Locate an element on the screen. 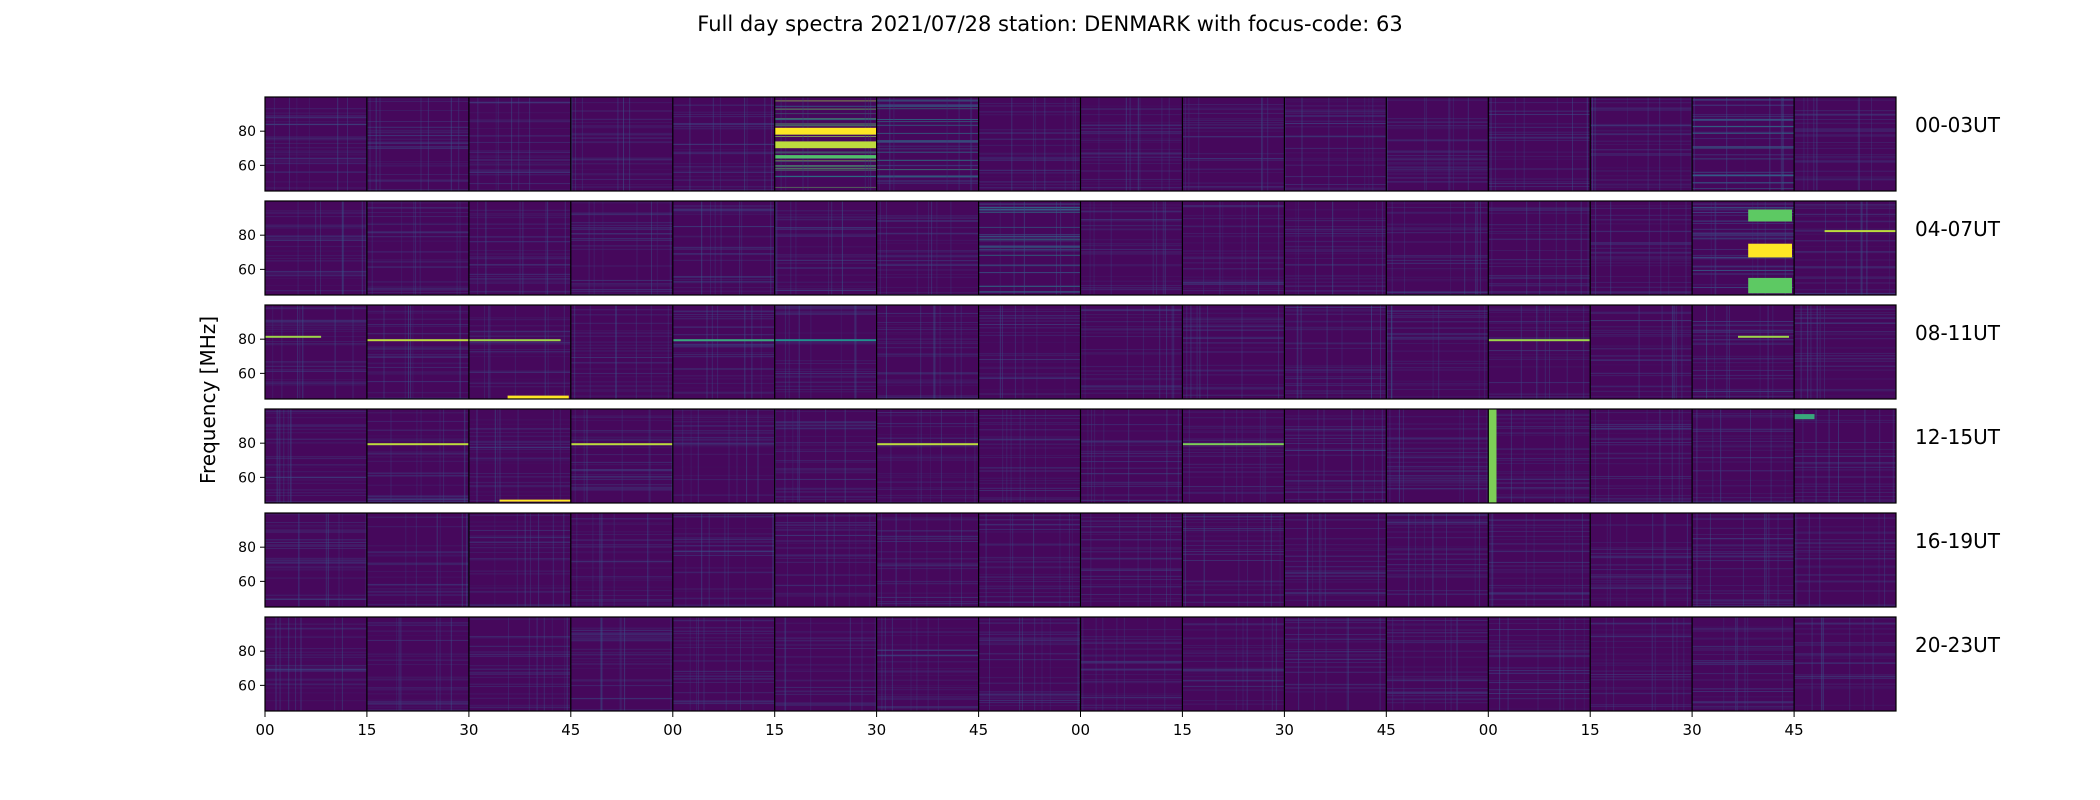  x-tick-label: 30 is located at coordinates (1284, 730).